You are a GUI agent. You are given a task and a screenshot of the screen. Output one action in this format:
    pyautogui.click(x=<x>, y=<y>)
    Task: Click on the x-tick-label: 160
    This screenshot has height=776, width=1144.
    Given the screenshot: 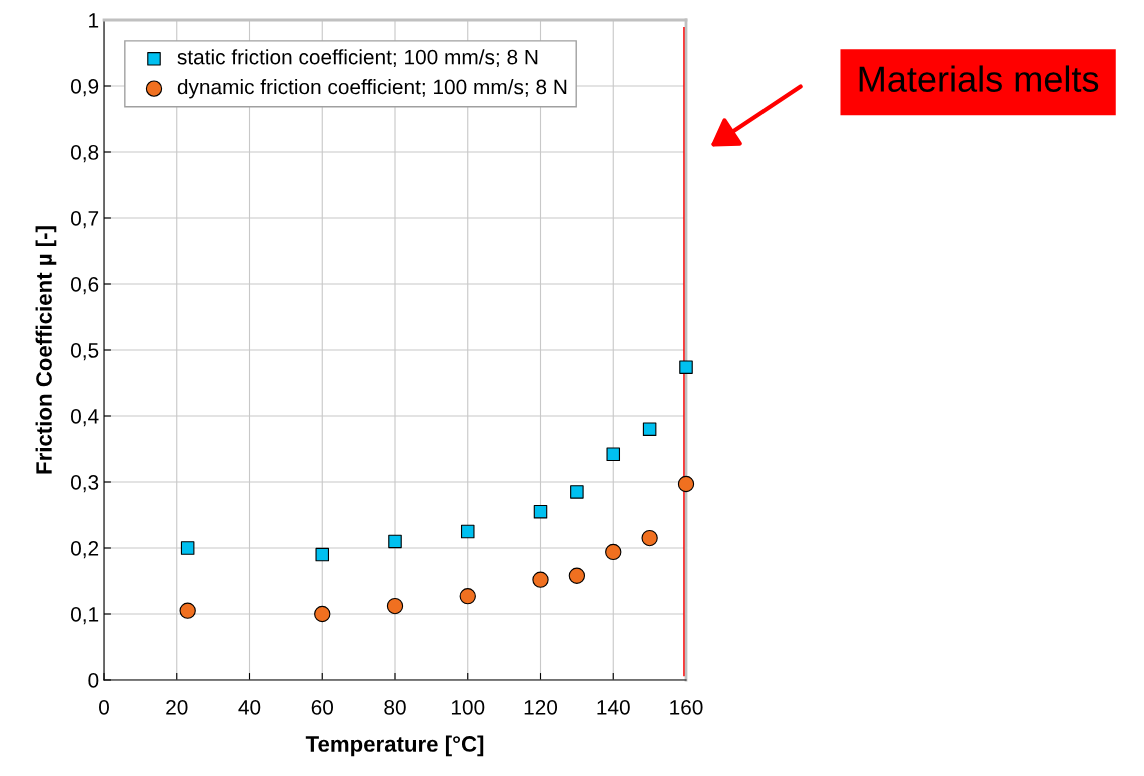 What is the action you would take?
    pyautogui.click(x=686, y=707)
    